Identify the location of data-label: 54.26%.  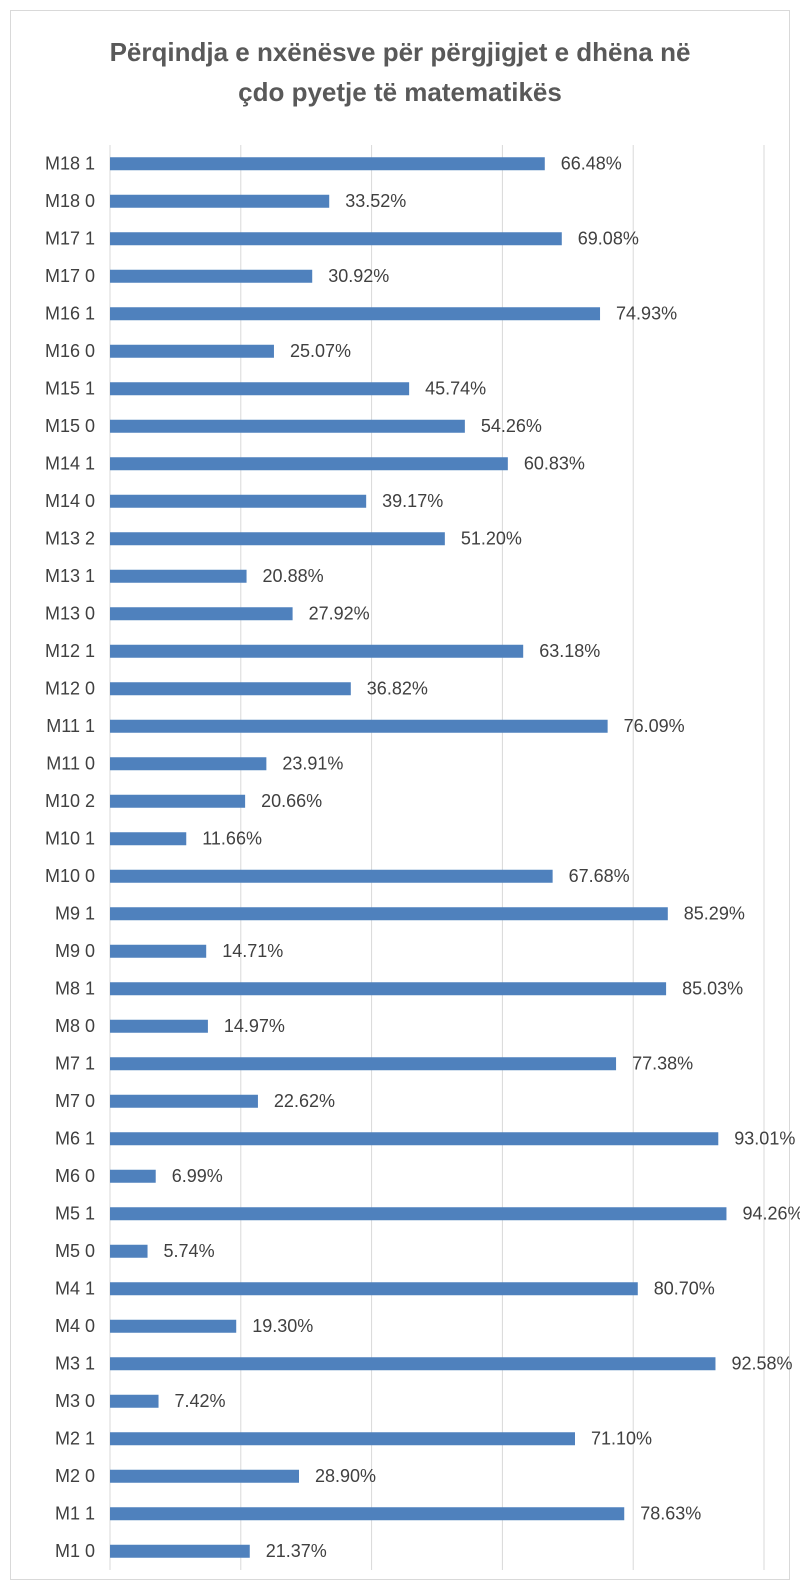
(511, 426).